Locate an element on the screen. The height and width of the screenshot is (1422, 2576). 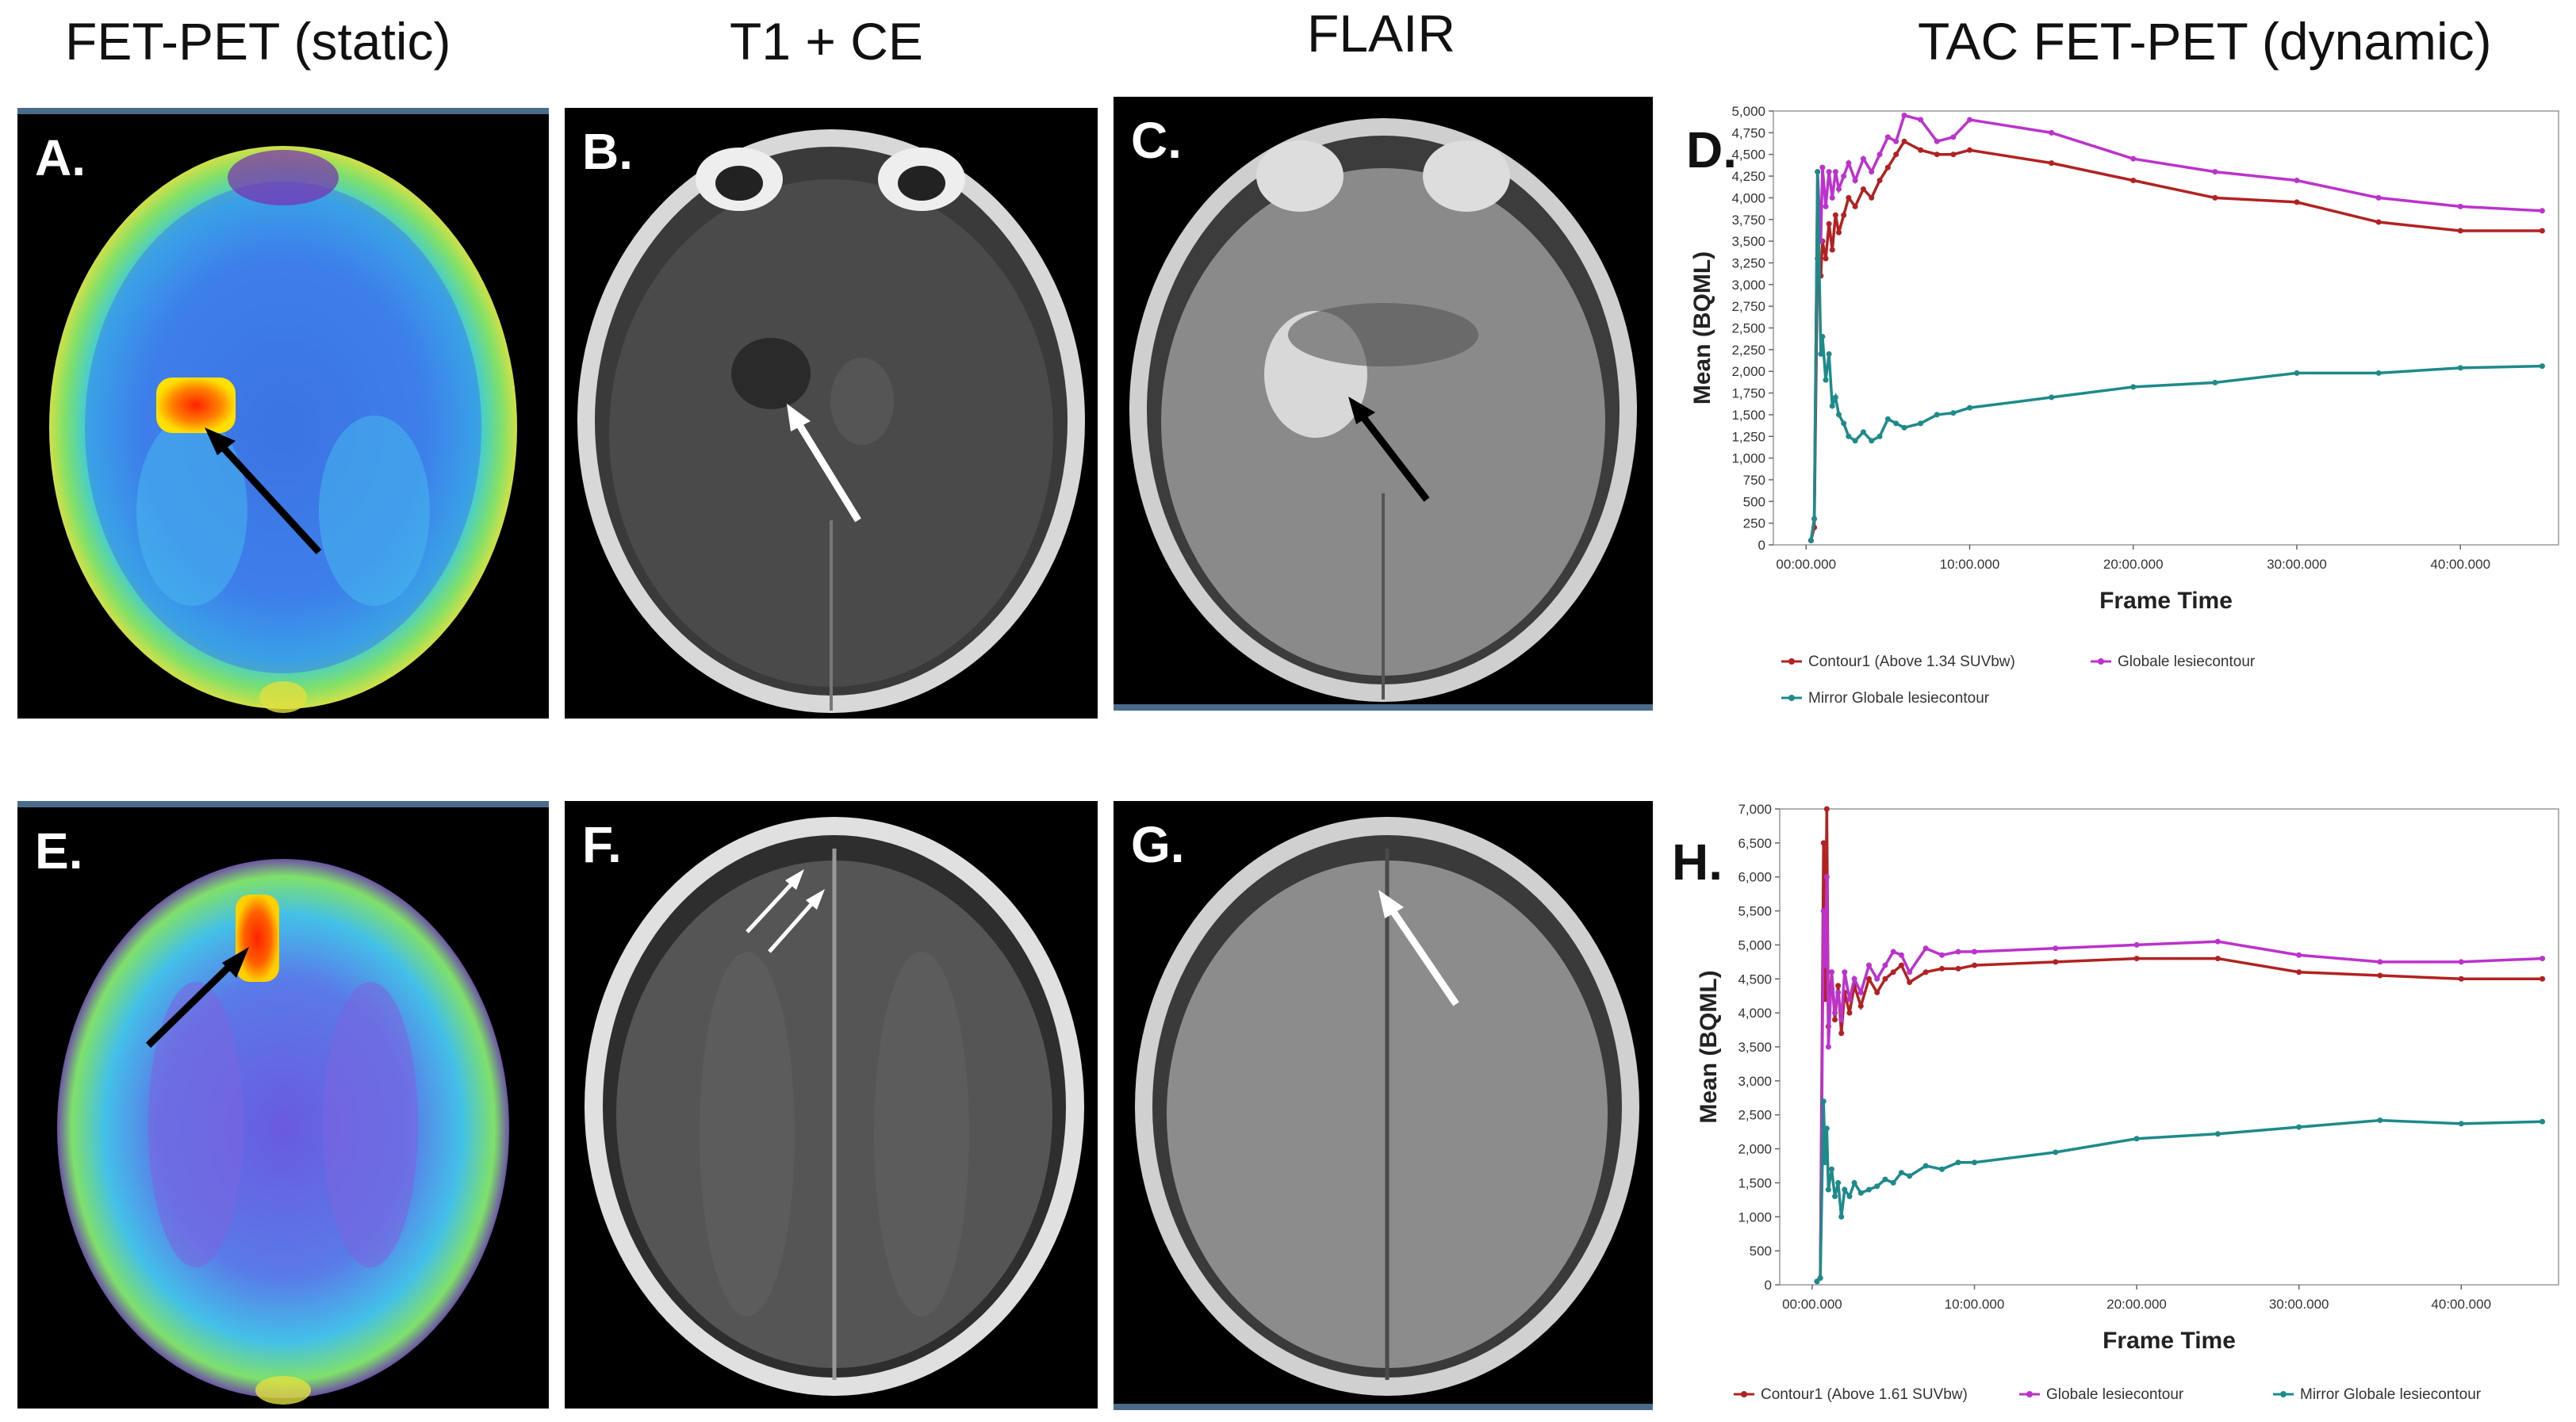
y-tick-label: 1,000 is located at coordinates (1755, 1217).